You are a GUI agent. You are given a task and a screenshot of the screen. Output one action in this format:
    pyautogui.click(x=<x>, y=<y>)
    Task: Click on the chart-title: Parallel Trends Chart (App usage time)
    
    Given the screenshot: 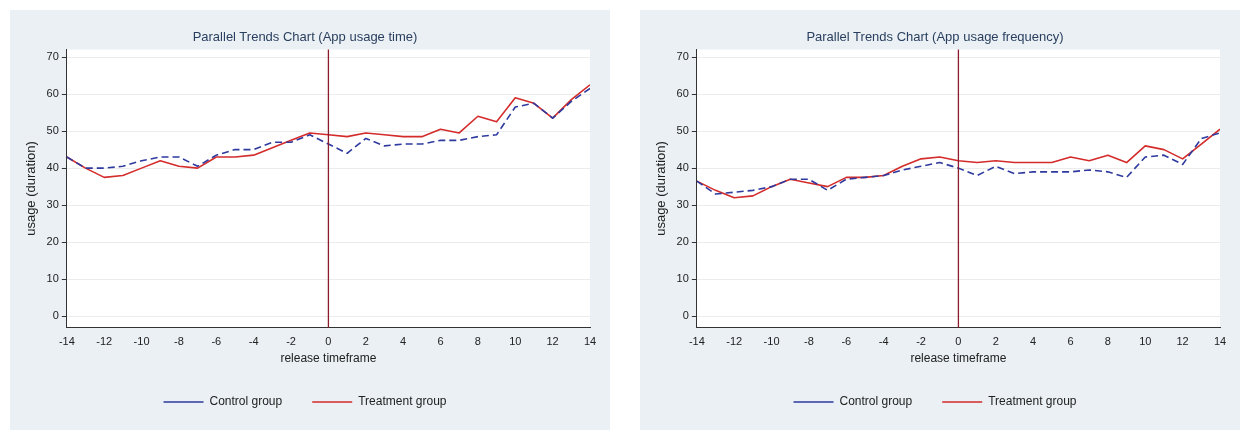 What is the action you would take?
    pyautogui.click(x=305, y=37)
    